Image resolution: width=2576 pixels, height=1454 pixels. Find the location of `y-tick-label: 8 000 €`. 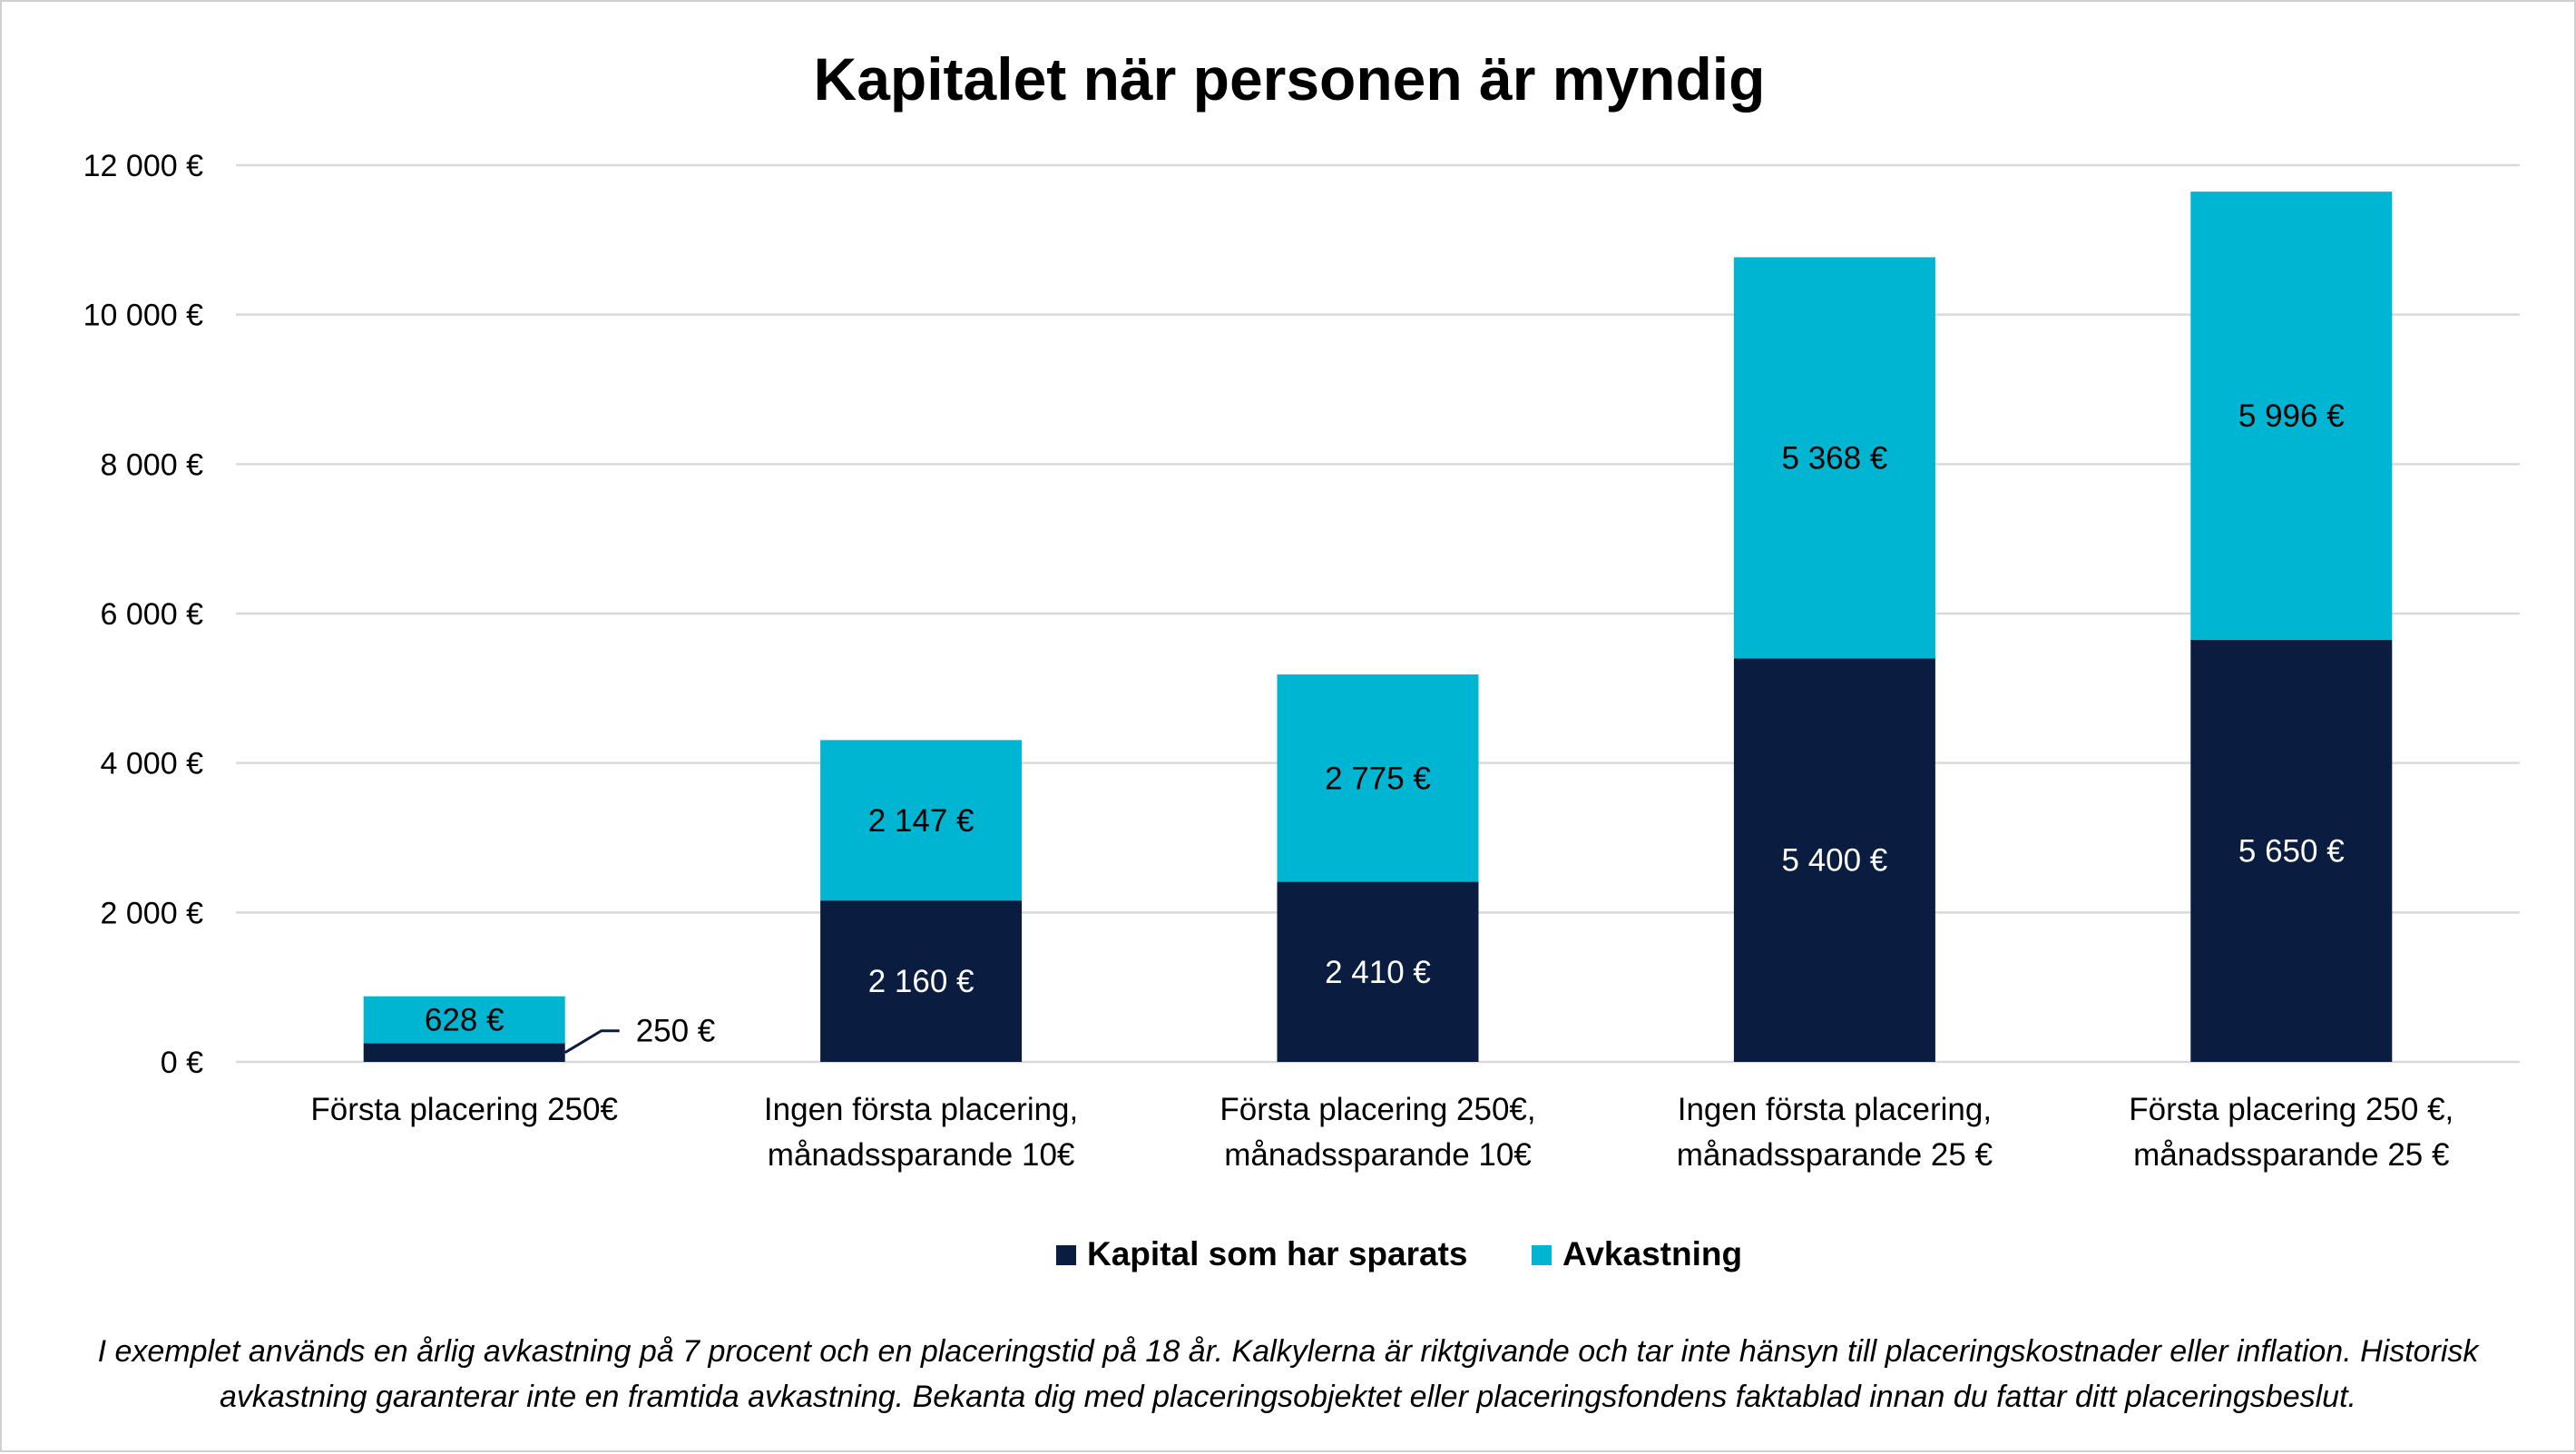

y-tick-label: 8 000 € is located at coordinates (152, 464).